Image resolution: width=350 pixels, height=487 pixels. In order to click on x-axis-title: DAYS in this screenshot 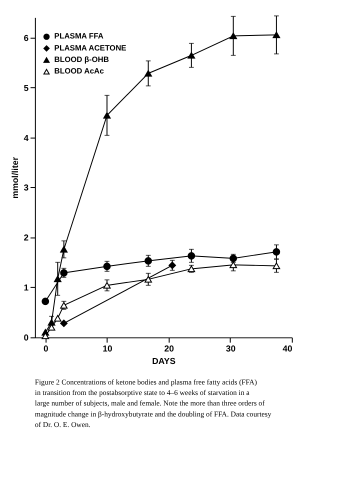, I will do `click(164, 361)`.